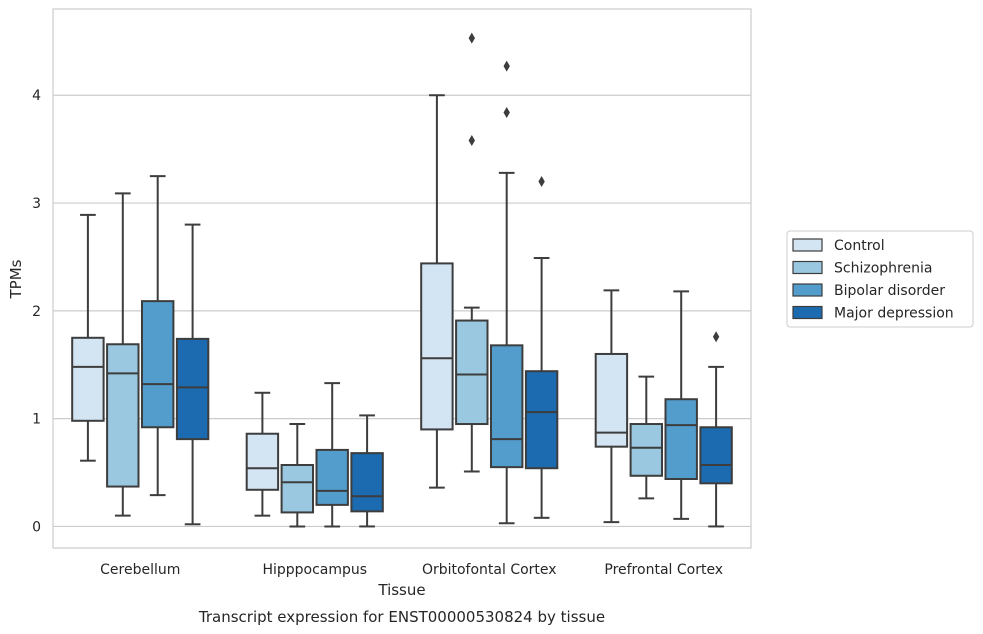 Image resolution: width=983 pixels, height=634 pixels. What do you see at coordinates (36, 420) in the screenshot?
I see `y-tick-label: 1` at bounding box center [36, 420].